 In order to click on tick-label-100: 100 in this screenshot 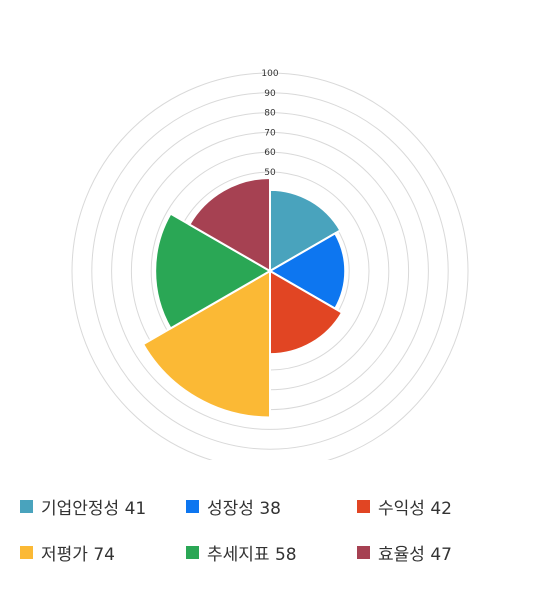, I will do `click(269, 74)`.